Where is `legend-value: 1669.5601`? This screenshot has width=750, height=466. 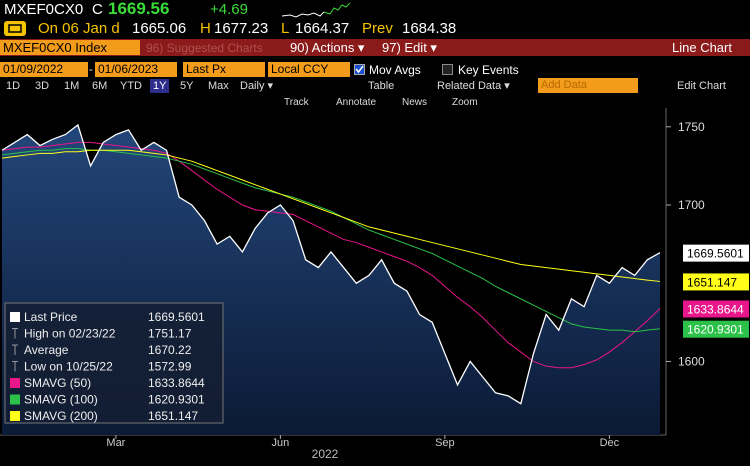 legend-value: 1669.5601 is located at coordinates (176, 317).